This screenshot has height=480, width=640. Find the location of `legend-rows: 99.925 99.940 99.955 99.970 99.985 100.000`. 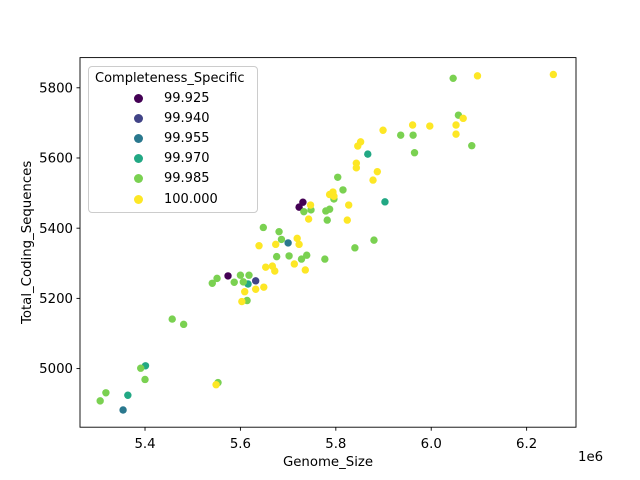

legend-rows: 99.925 99.940 99.955 99.970 99.985 100.000 is located at coordinates (173, 148).